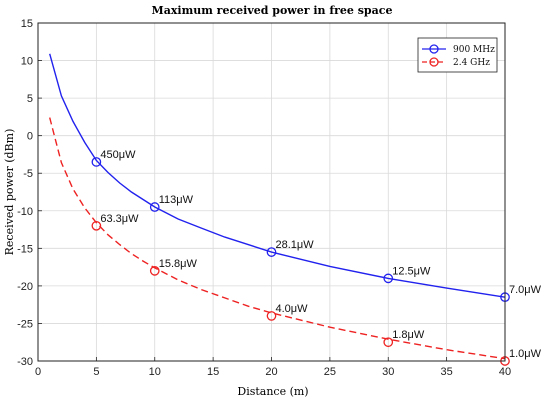  I want to click on legend-item-900mhz: 900 MHz, so click(458, 49).